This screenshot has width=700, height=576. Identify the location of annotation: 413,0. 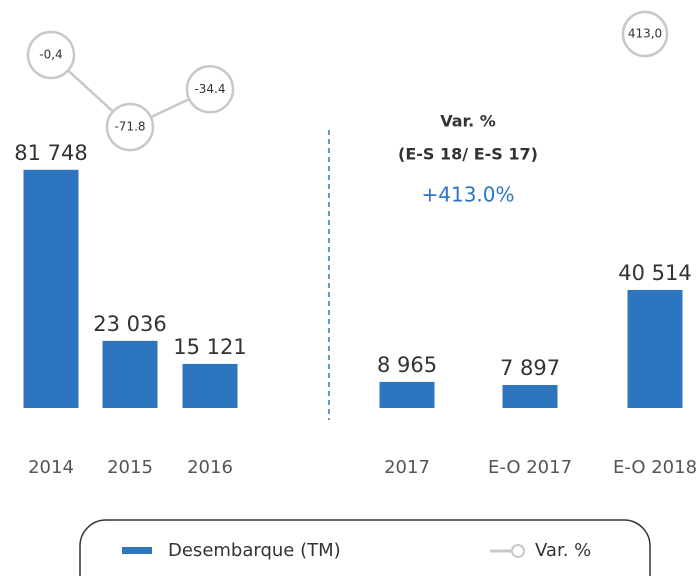
(645, 34).